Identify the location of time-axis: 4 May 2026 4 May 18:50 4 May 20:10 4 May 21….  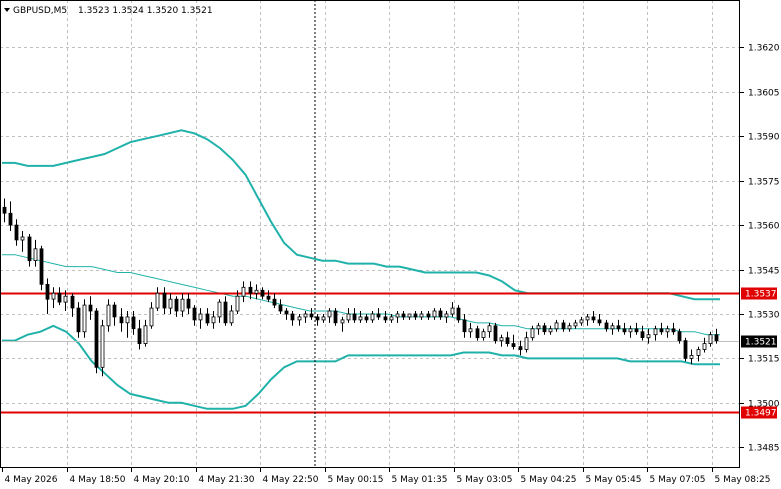
(386, 476).